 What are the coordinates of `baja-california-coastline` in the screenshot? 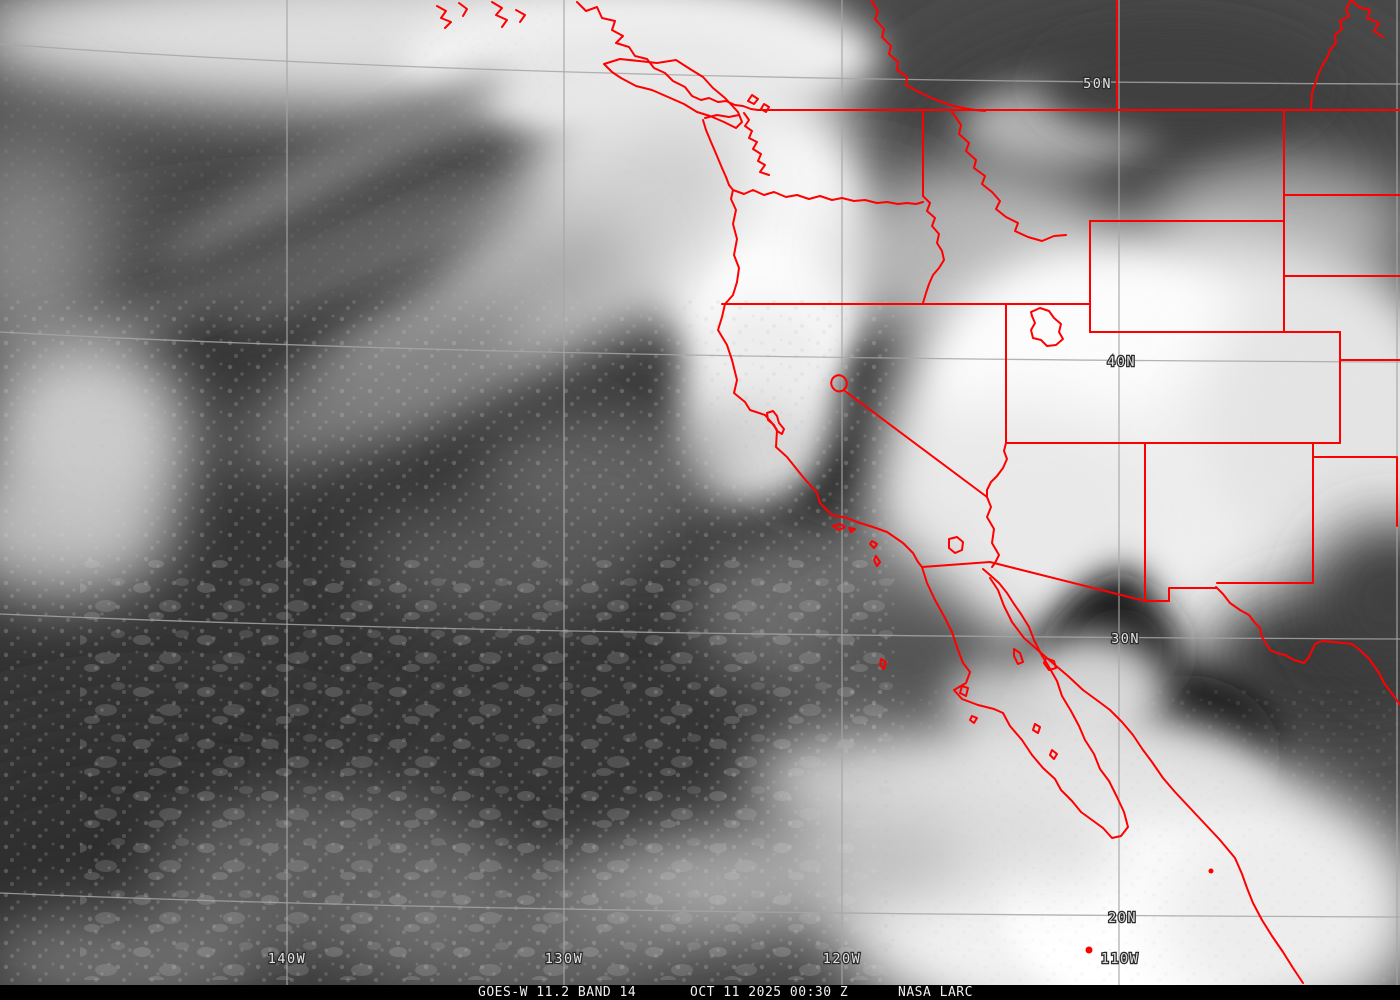 It's located at (1025, 702).